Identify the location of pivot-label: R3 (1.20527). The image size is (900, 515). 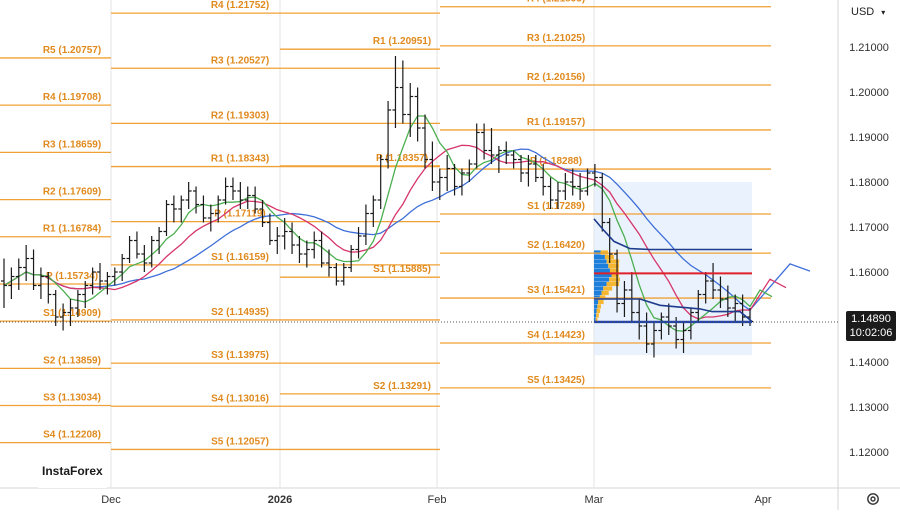
(240, 60).